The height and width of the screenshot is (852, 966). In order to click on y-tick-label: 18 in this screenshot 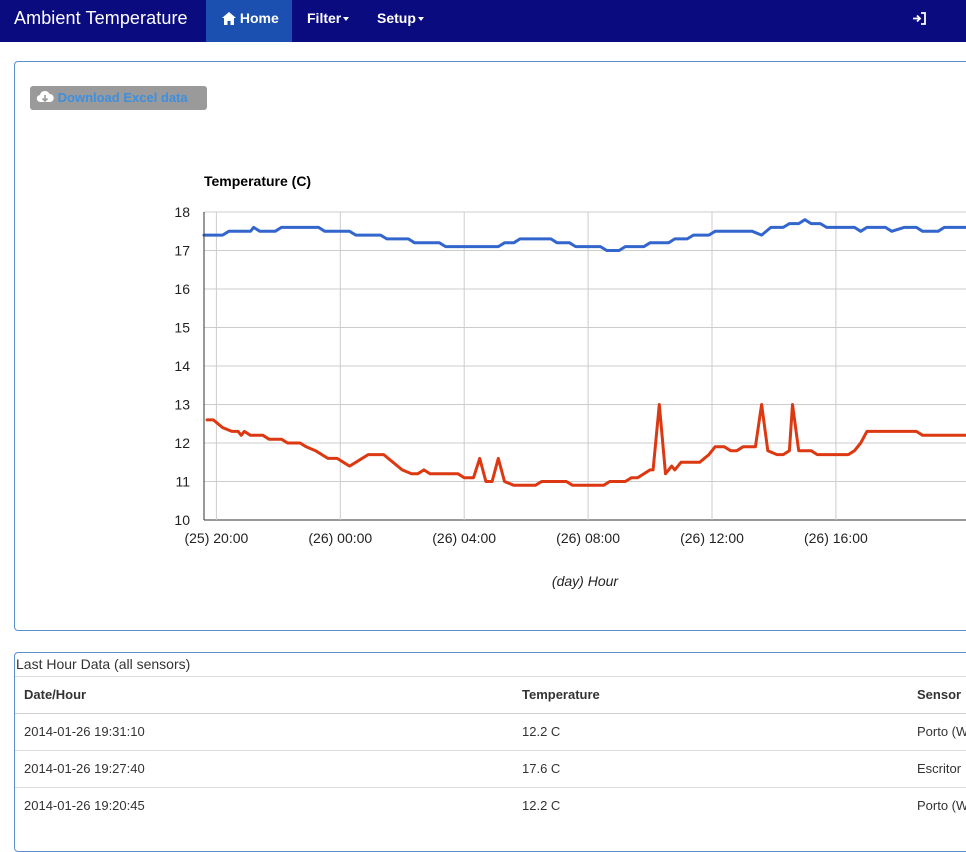, I will do `click(182, 212)`.